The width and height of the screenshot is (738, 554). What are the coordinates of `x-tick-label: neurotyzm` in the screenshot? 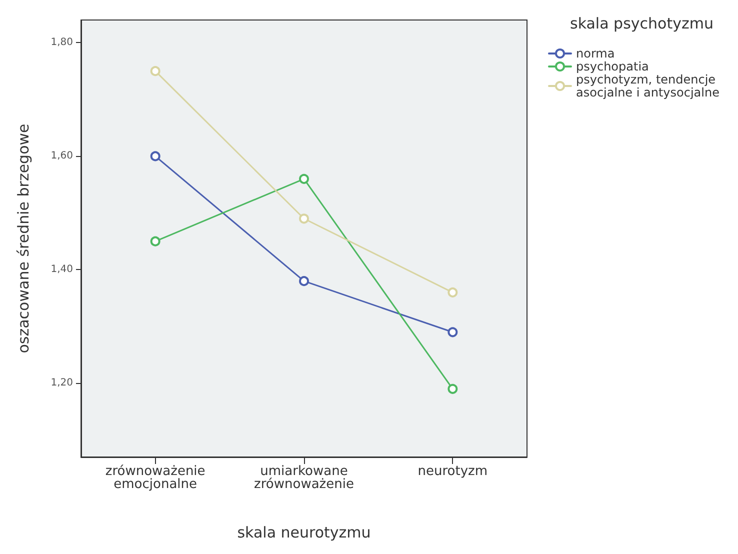 It's located at (453, 471).